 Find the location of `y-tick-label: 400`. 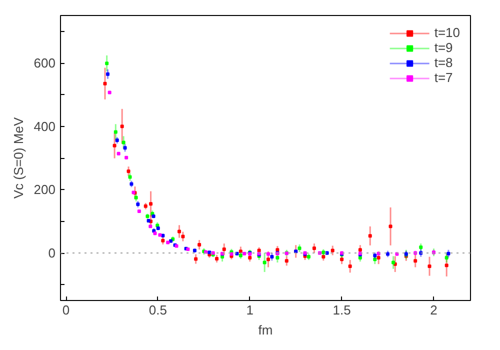

y-tick-label: 400 is located at coordinates (45, 126).